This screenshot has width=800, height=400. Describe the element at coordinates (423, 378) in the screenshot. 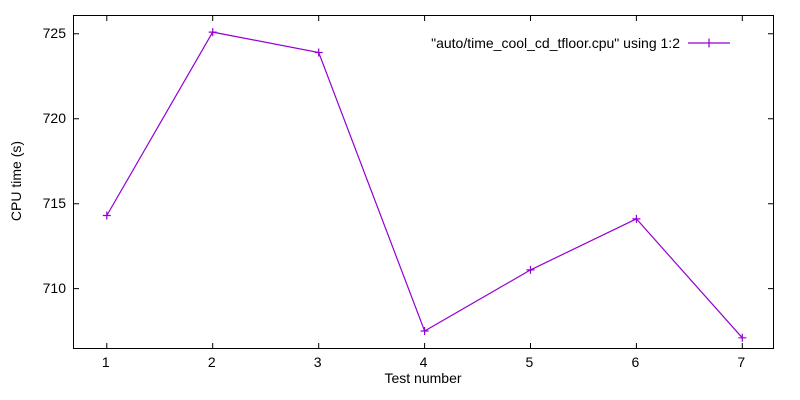

I see `x-axis-label: Test number` at that location.